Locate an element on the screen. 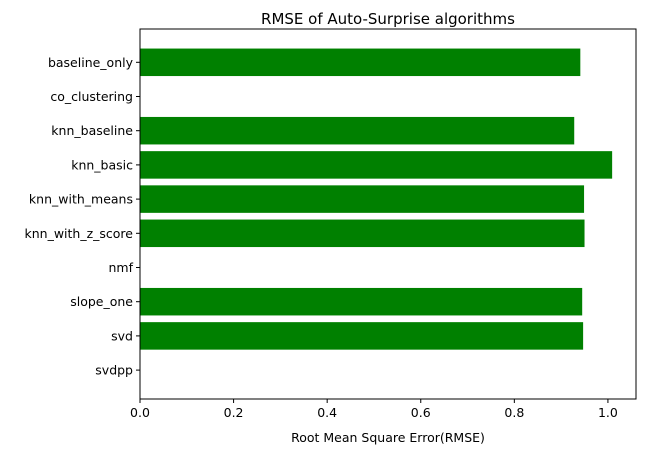  x-tick-label: 0.8 is located at coordinates (514, 412).